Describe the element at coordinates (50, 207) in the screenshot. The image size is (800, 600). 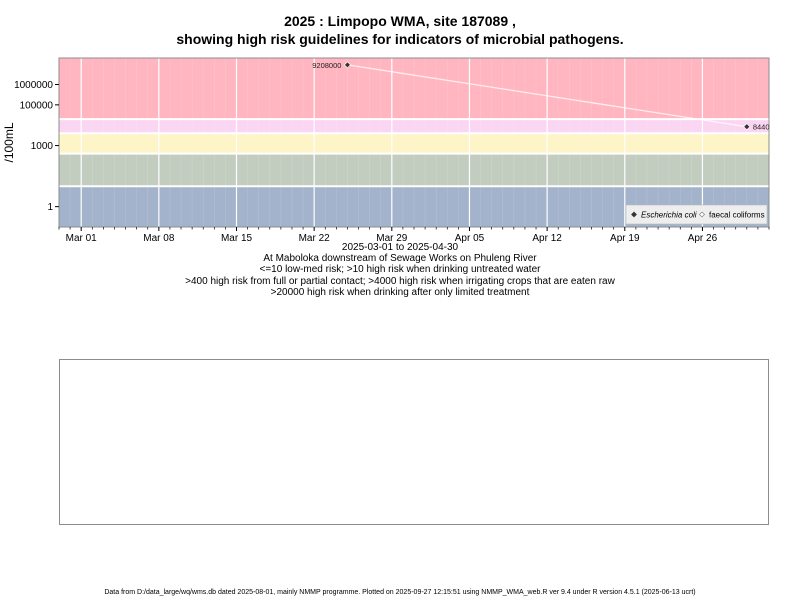
I see `y-tick-label-0: 1` at that location.